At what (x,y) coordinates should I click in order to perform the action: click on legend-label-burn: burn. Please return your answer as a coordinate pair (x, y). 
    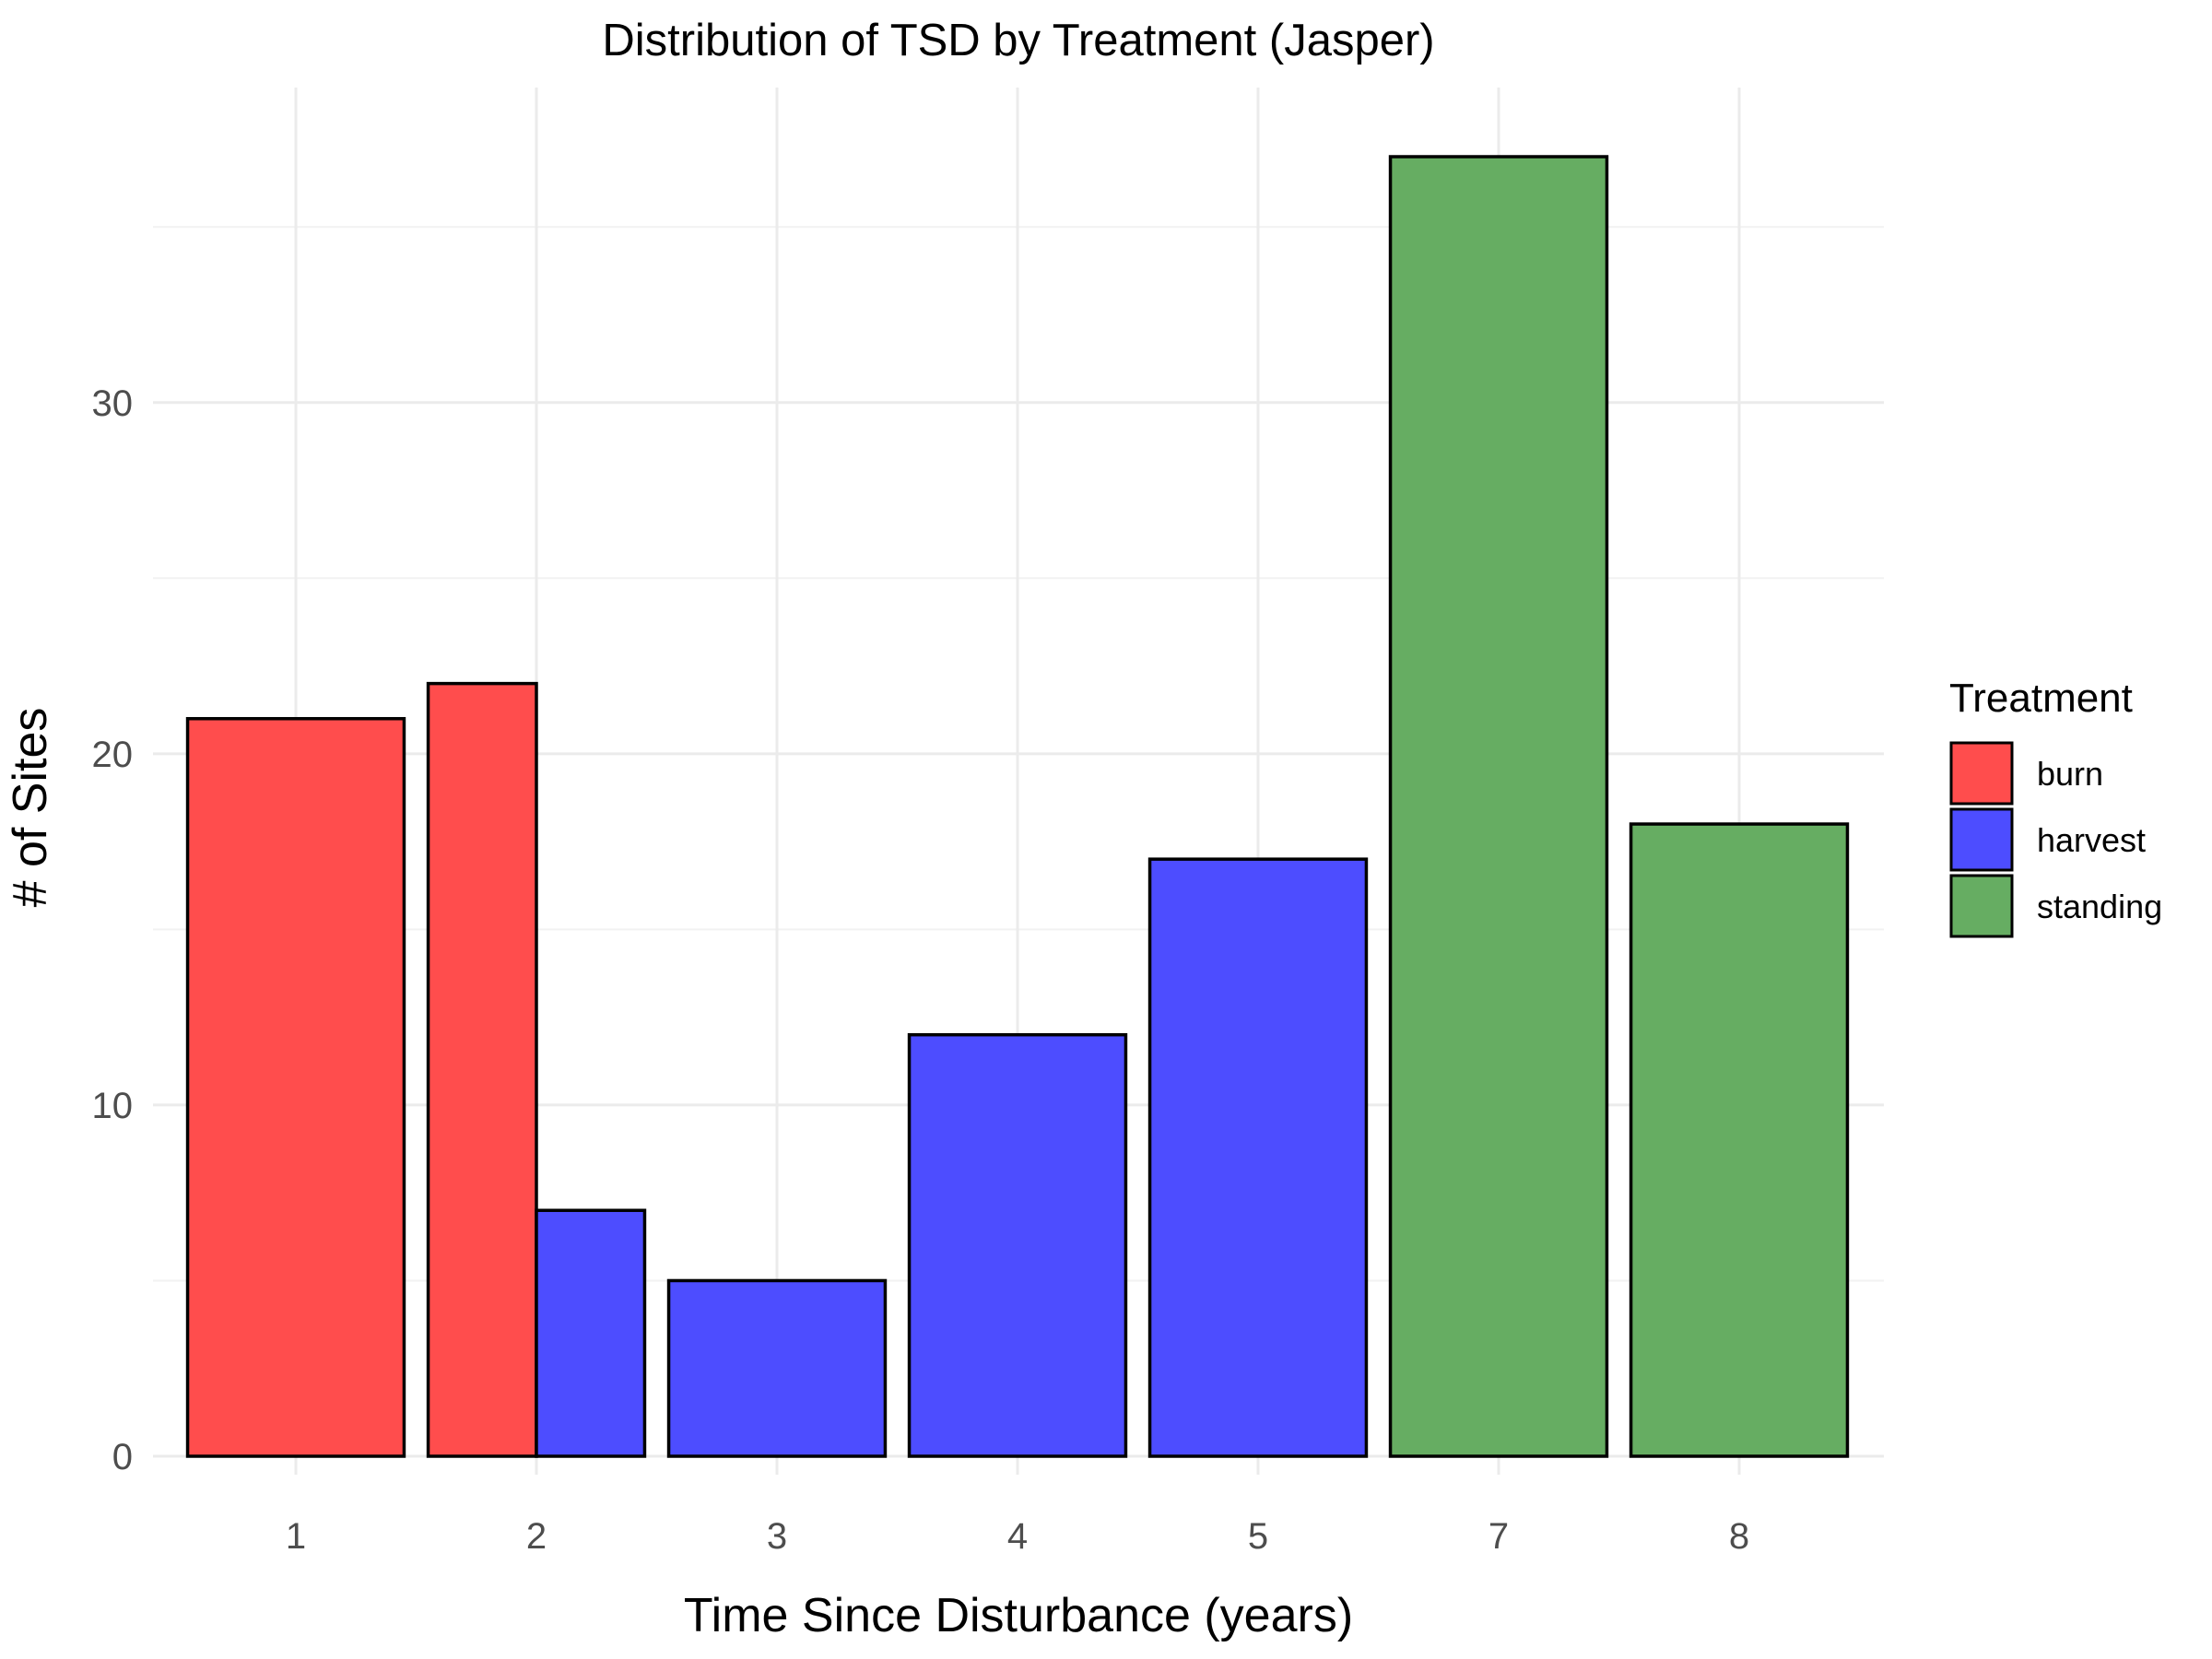
    Looking at the image, I should click on (2070, 774).